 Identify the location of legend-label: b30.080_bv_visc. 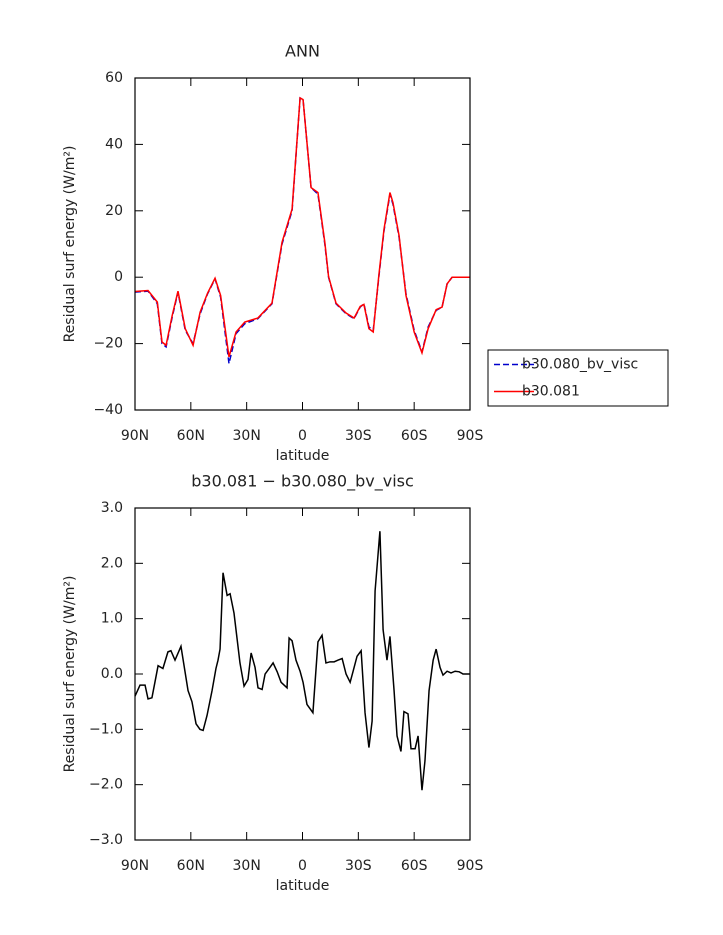
(580, 365).